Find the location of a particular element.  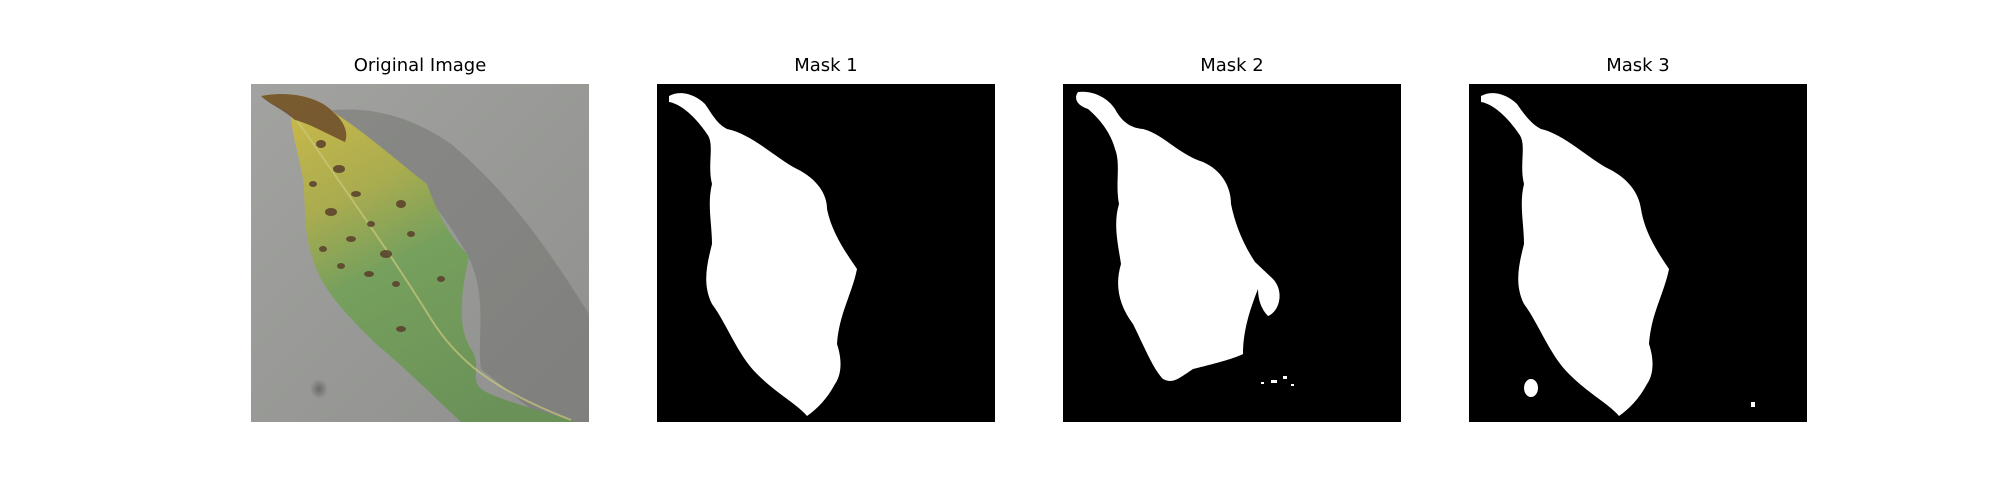

mask-3-spot-blob is located at coordinates (1531, 388).